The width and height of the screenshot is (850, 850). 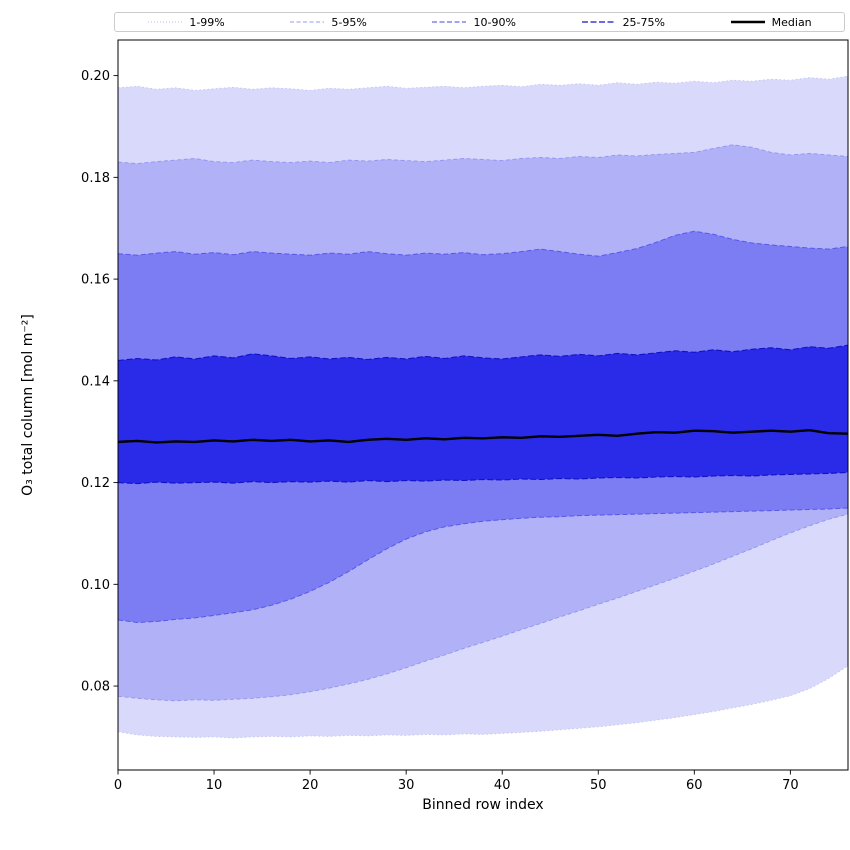 I want to click on legend-item-10-90%: 10-90%, so click(x=473, y=22).